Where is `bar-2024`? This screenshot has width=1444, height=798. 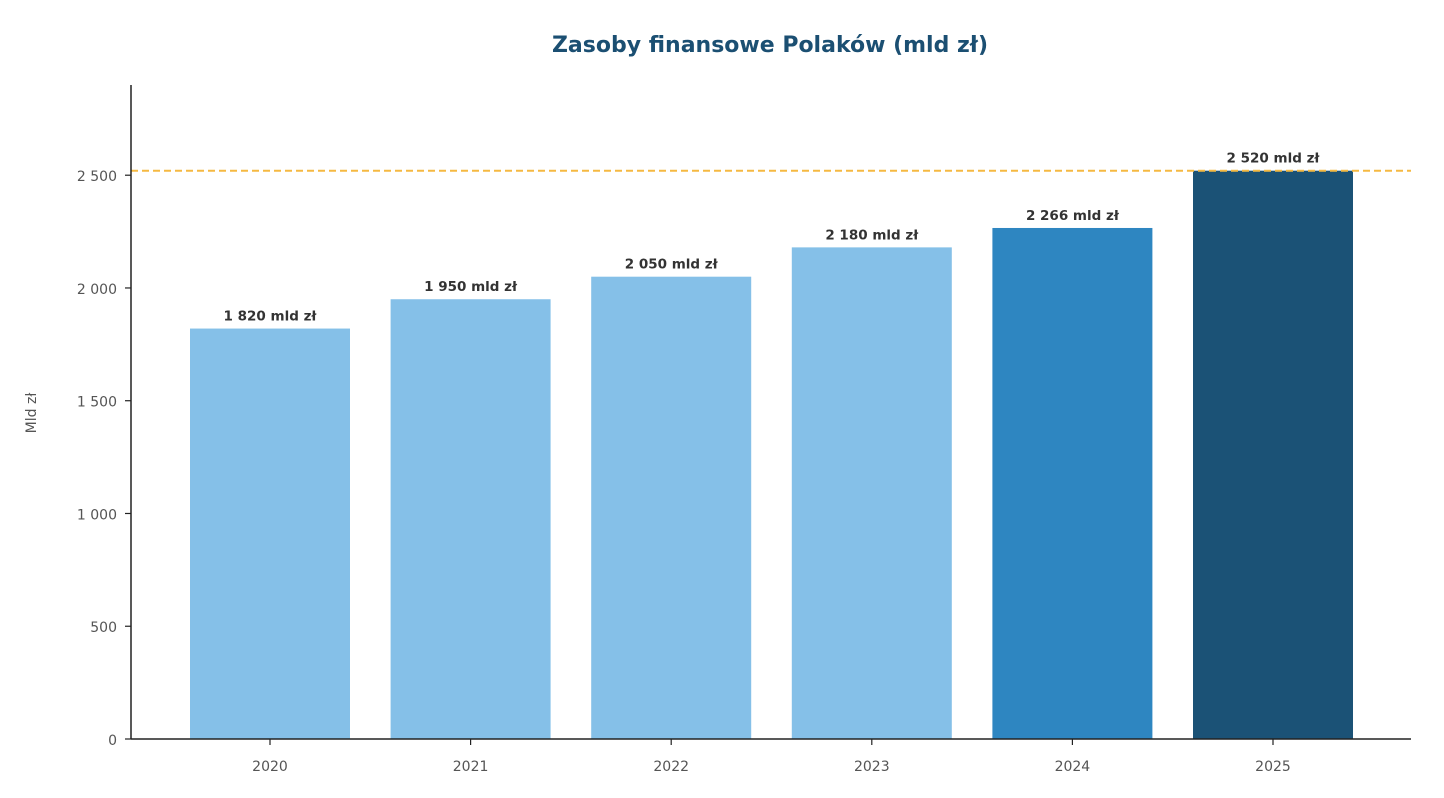 bar-2024 is located at coordinates (1072, 483).